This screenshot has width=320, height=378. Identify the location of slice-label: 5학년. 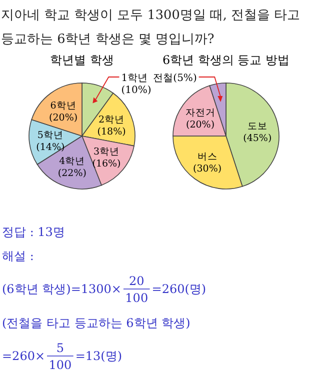
(50, 135).